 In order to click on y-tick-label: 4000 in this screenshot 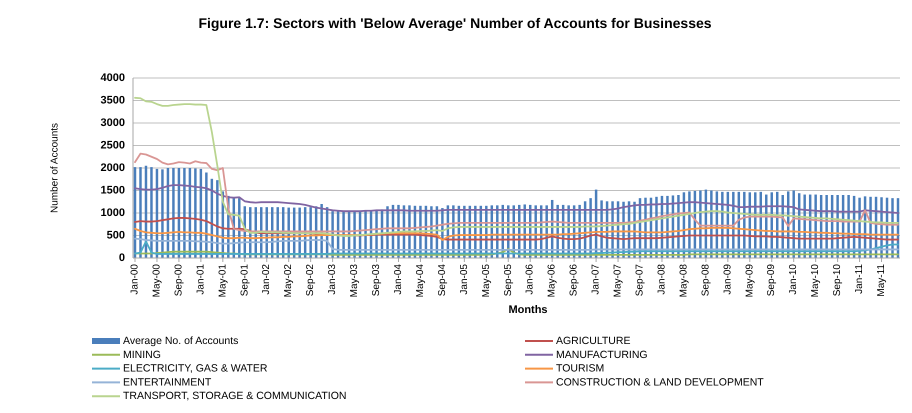, I will do `click(112, 78)`.